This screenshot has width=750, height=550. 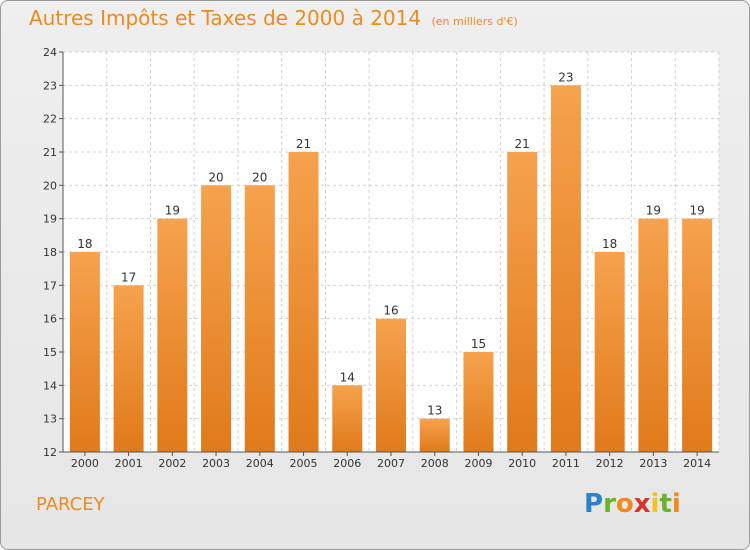 I want to click on bar-2002, so click(x=172, y=335).